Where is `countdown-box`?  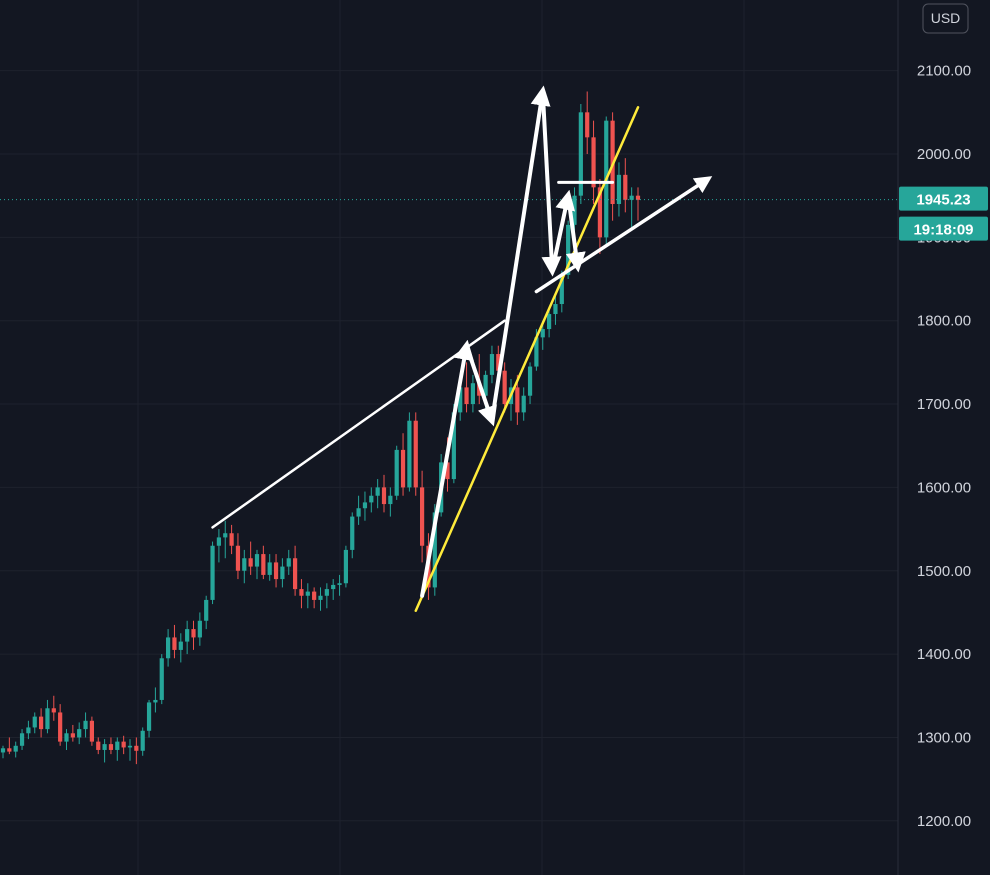
countdown-box is located at coordinates (943, 228).